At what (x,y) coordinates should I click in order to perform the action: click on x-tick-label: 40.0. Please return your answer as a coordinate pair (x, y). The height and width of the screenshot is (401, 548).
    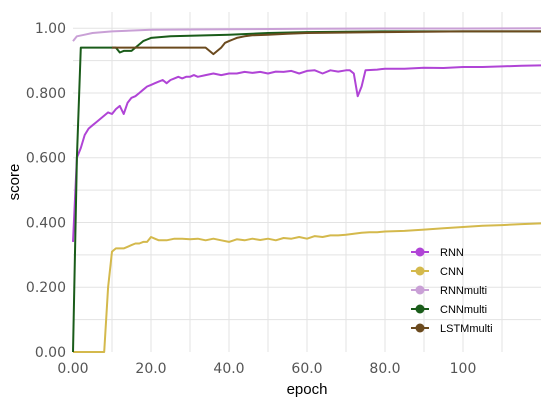
    Looking at the image, I should click on (228, 369).